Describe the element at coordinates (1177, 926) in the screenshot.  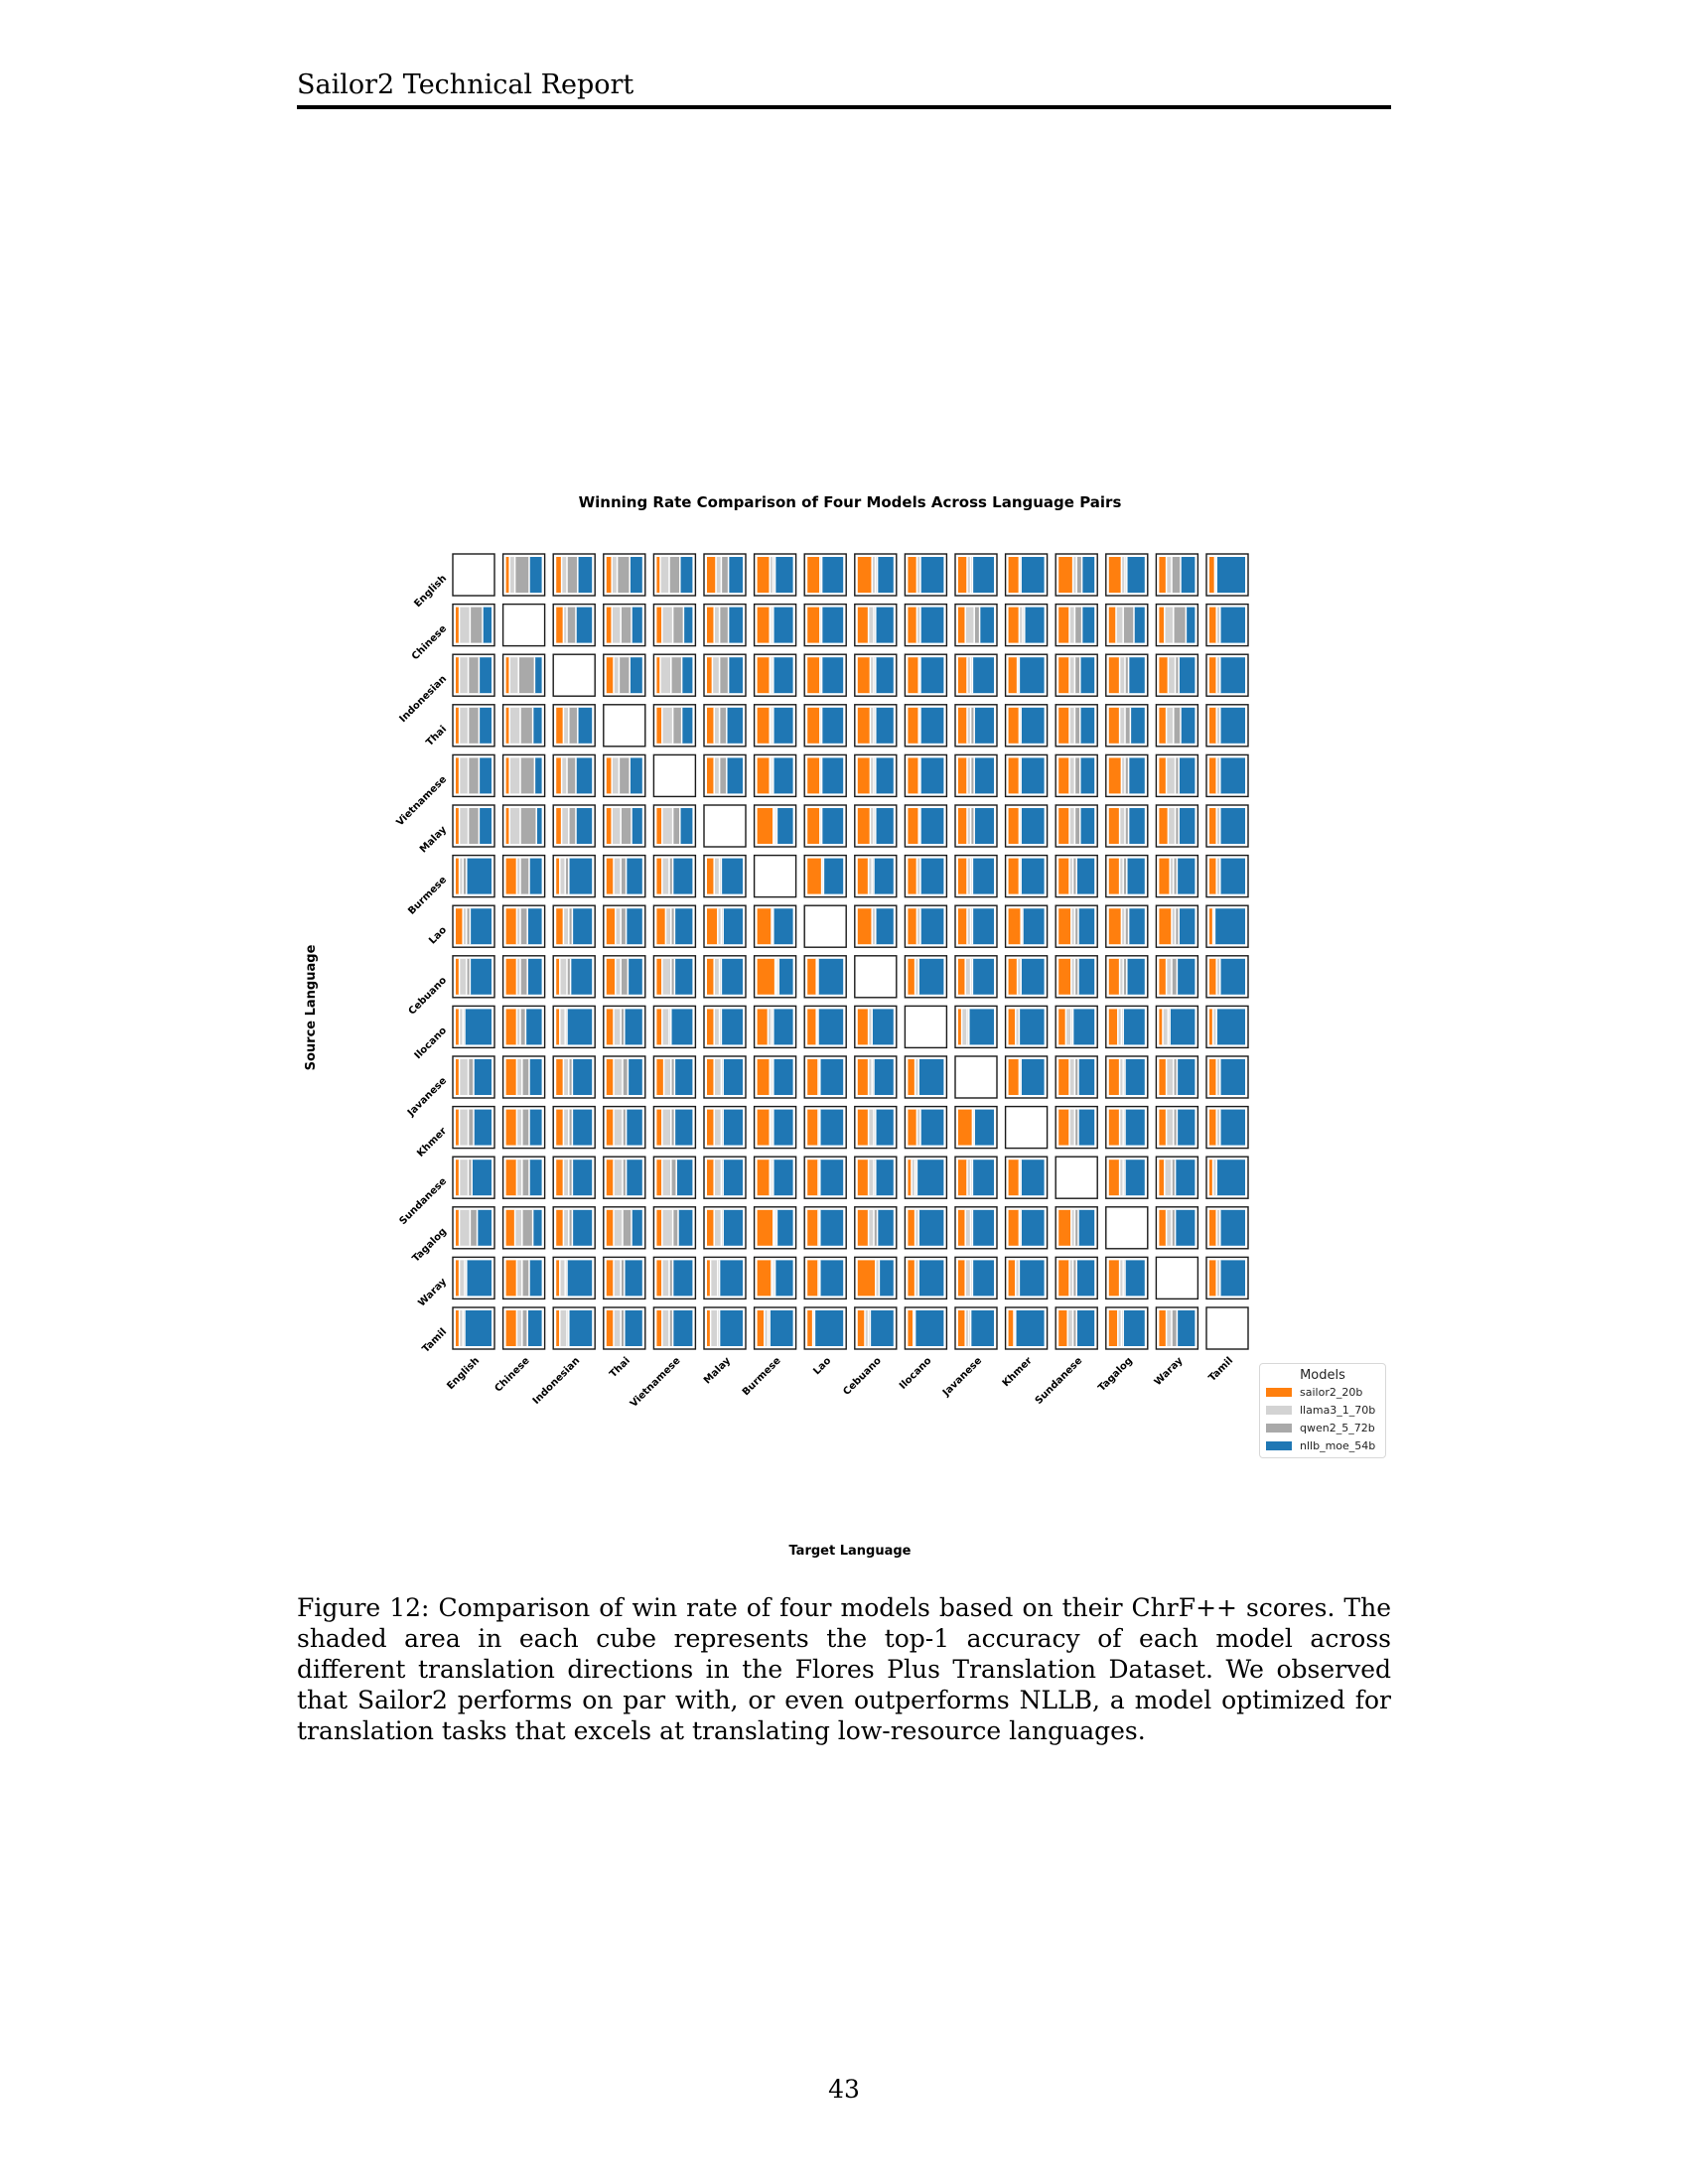
I see `cell-lao-to-waray` at that location.